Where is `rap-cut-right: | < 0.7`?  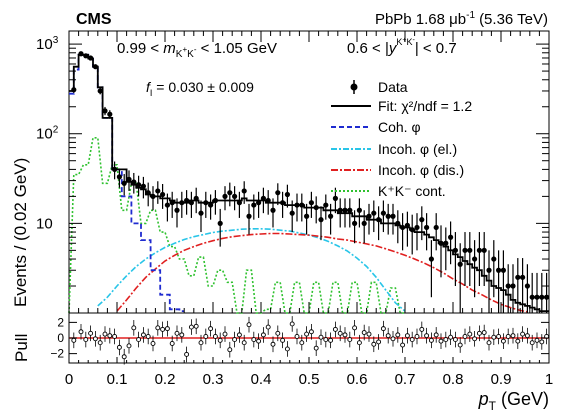 rap-cut-right: | < 0.7 is located at coordinates (436, 48).